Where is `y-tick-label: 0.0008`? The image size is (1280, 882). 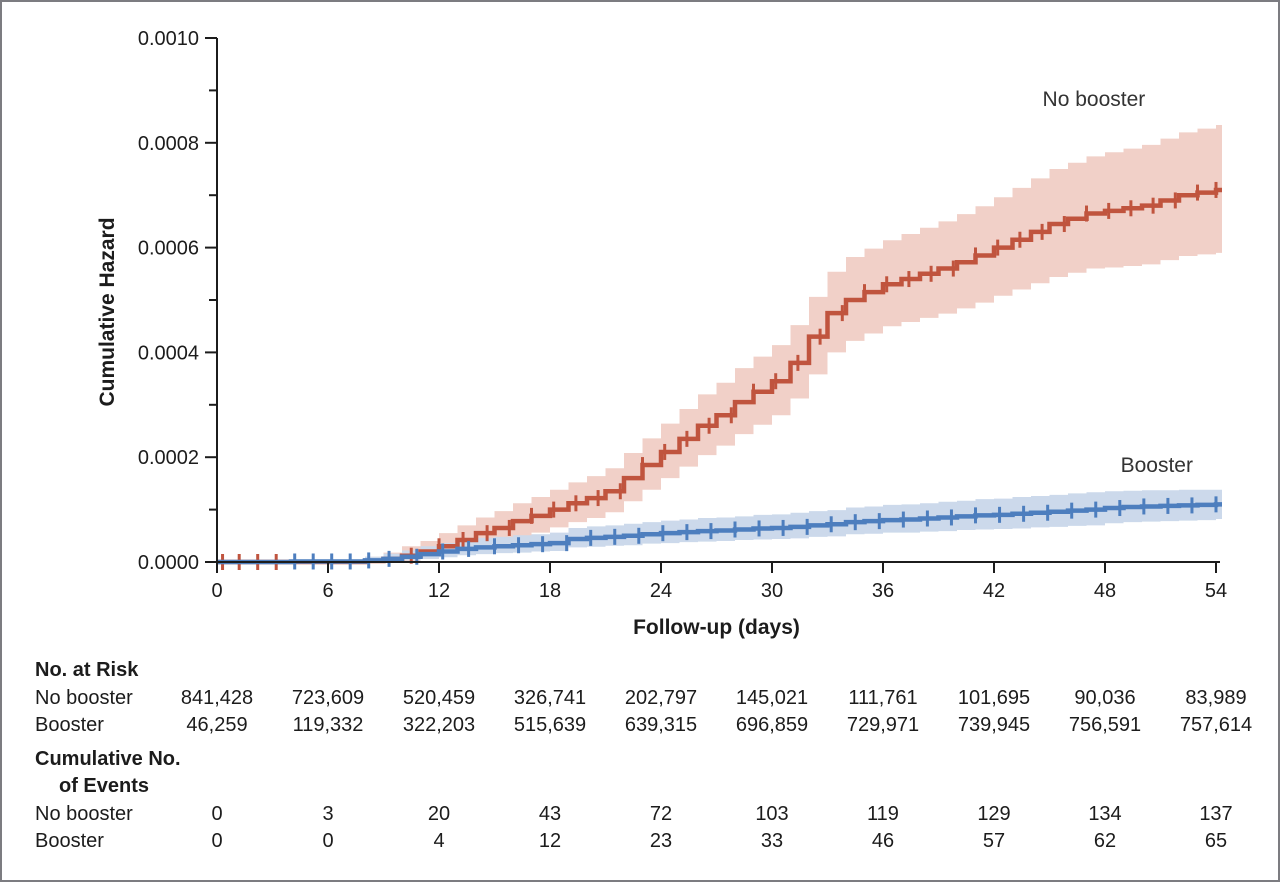 y-tick-label: 0.0008 is located at coordinates (168, 144).